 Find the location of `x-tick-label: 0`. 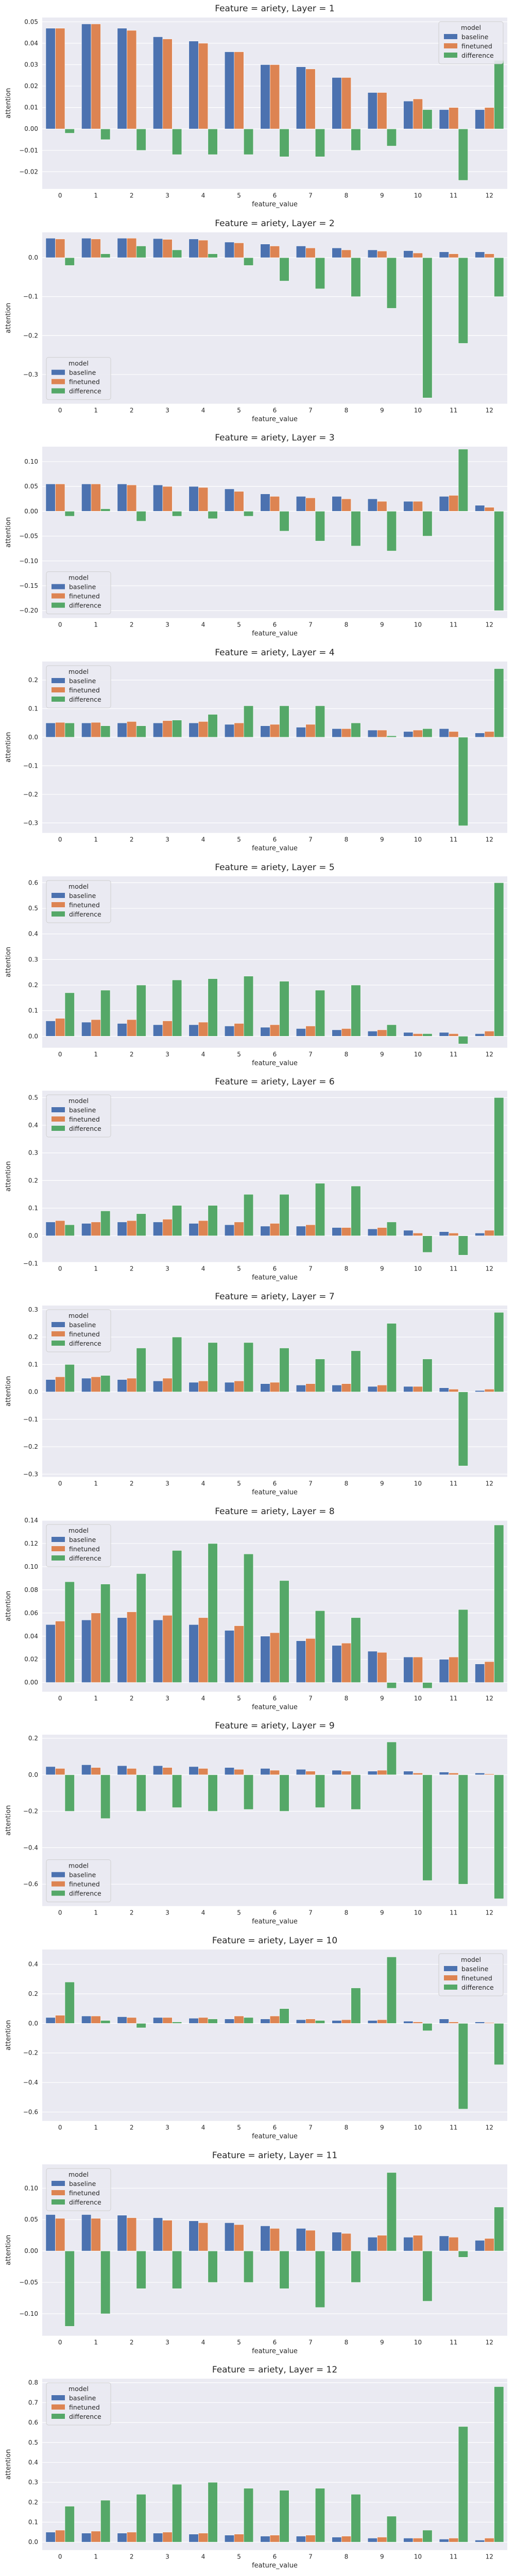

x-tick-label: 0 is located at coordinates (60, 410).